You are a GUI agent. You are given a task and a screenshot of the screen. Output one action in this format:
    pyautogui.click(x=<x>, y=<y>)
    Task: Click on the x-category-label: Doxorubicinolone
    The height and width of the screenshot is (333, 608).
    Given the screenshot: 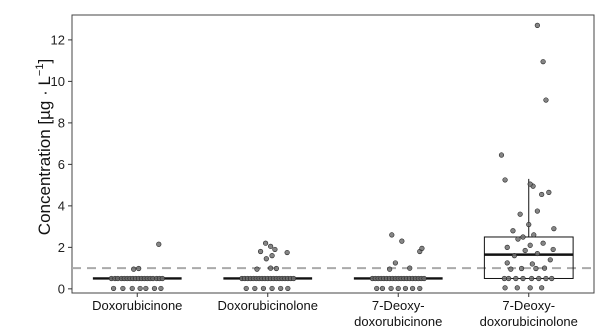 What is the action you would take?
    pyautogui.click(x=268, y=305)
    